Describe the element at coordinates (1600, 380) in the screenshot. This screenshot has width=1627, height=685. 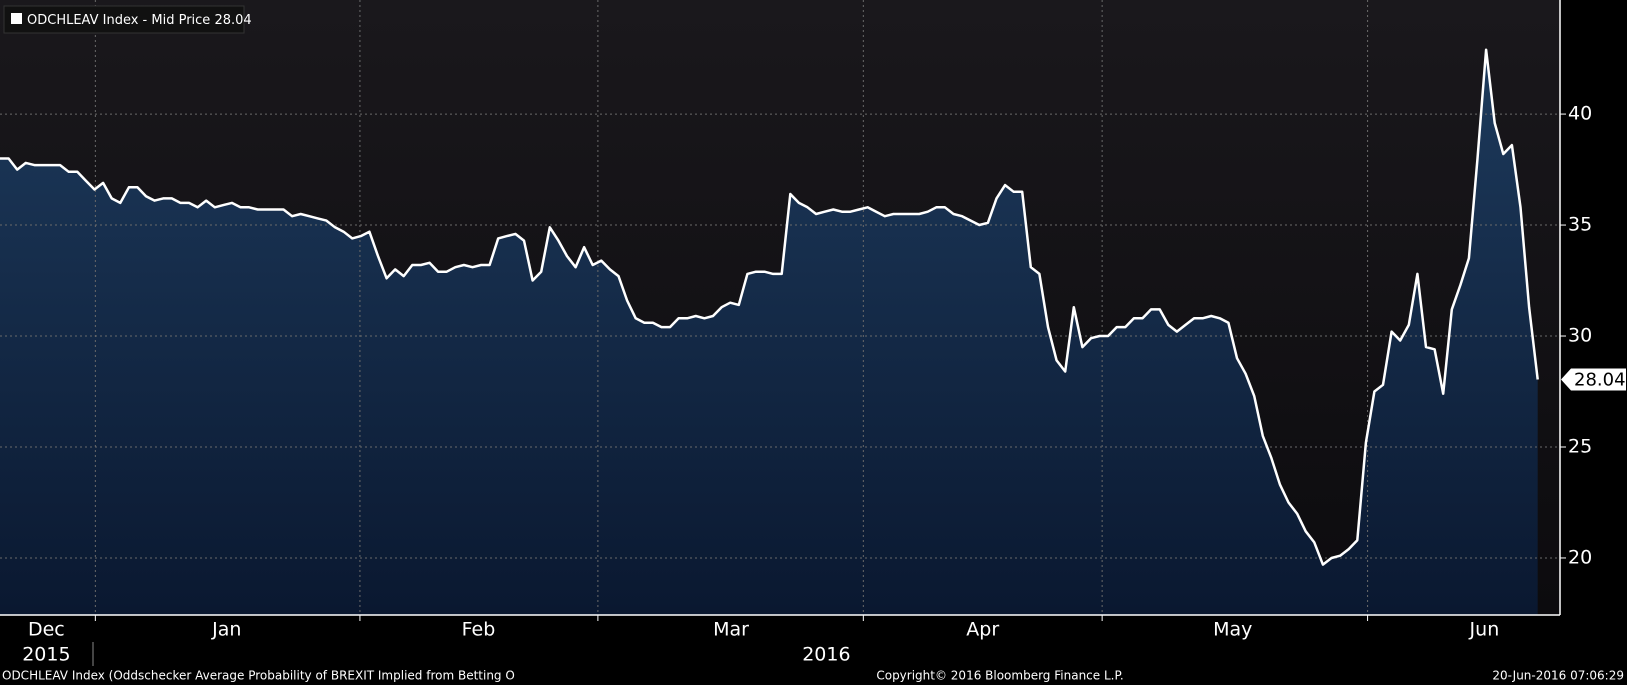
I see `last-value-label: 28.04` at that location.